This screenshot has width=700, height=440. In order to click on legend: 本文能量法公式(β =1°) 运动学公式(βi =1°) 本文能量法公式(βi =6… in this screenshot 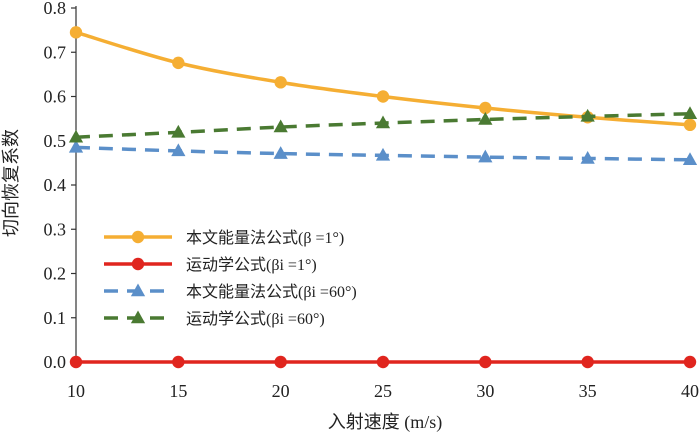, I will do `click(230, 278)`.